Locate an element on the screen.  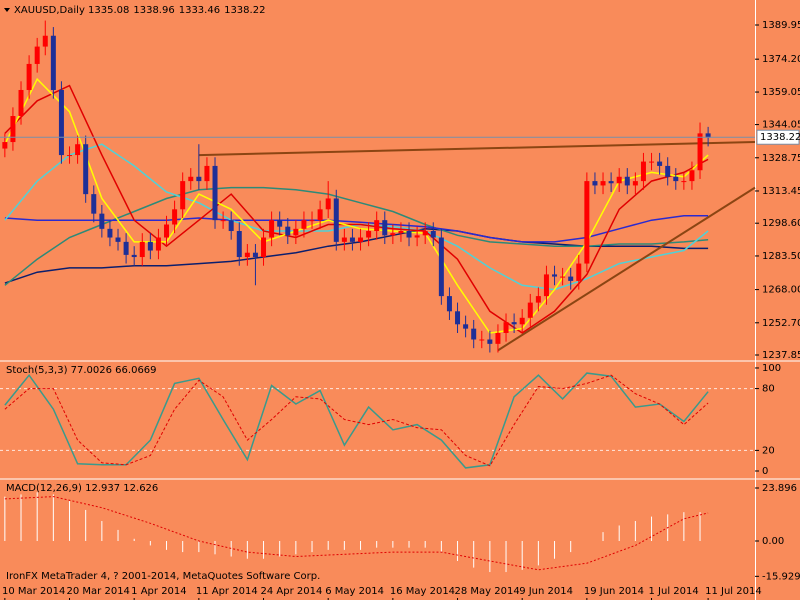
ohlc-value: 1335.08 is located at coordinates (108, 10).